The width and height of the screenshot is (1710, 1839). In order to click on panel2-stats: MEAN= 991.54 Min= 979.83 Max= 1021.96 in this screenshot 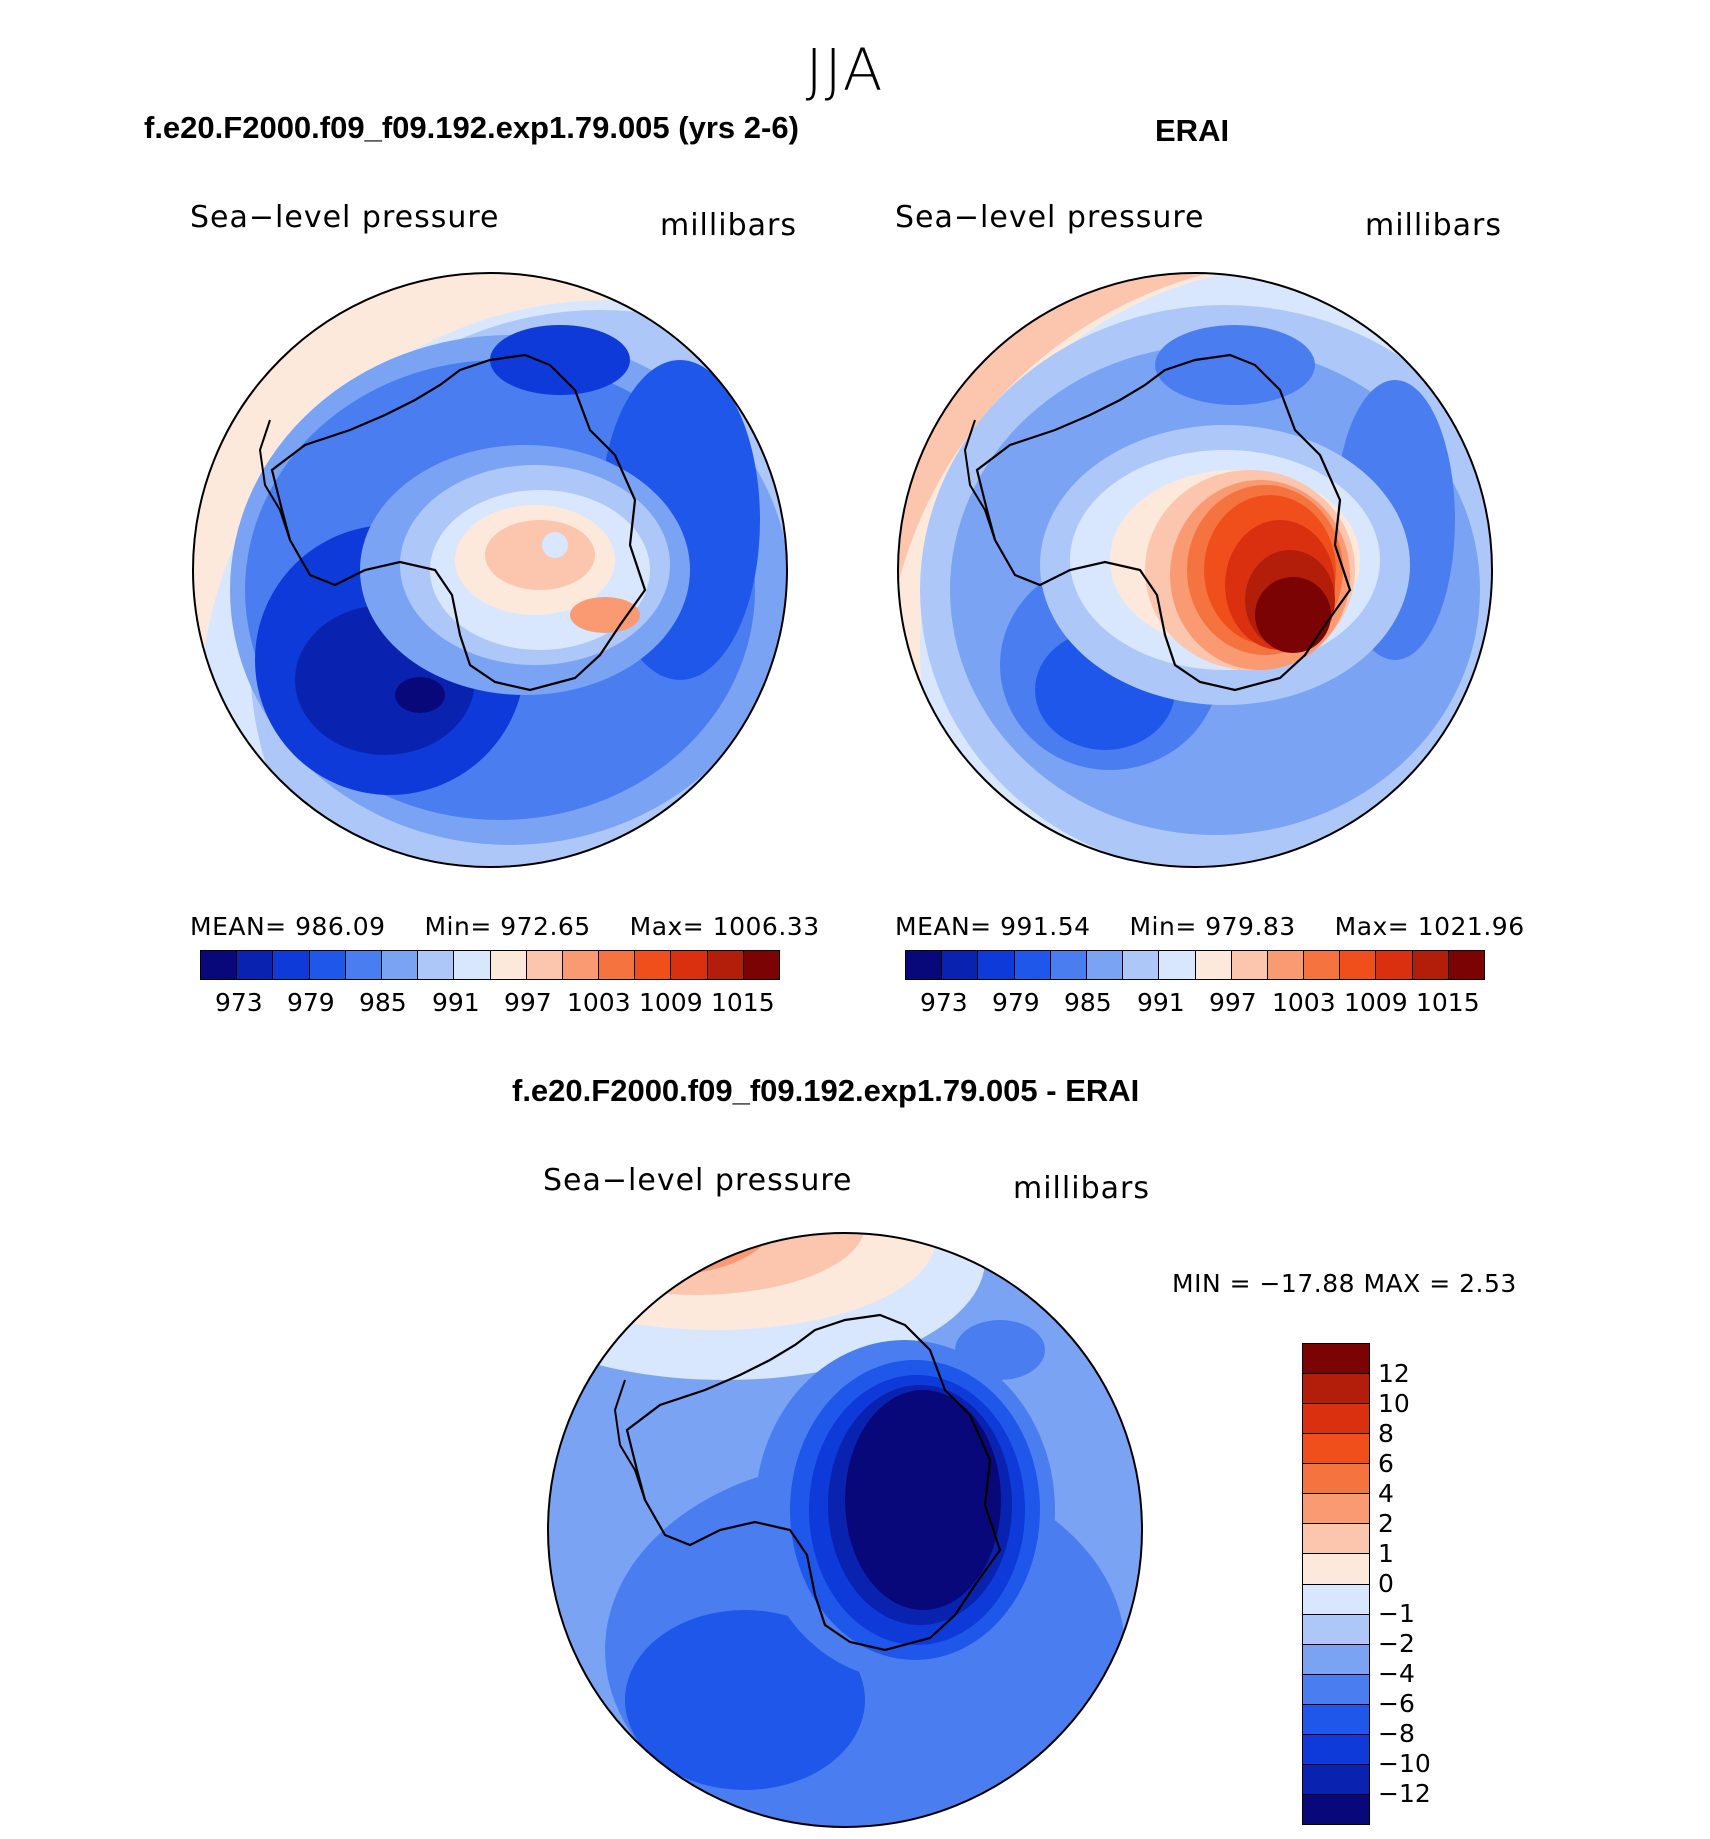, I will do `click(1210, 926)`.